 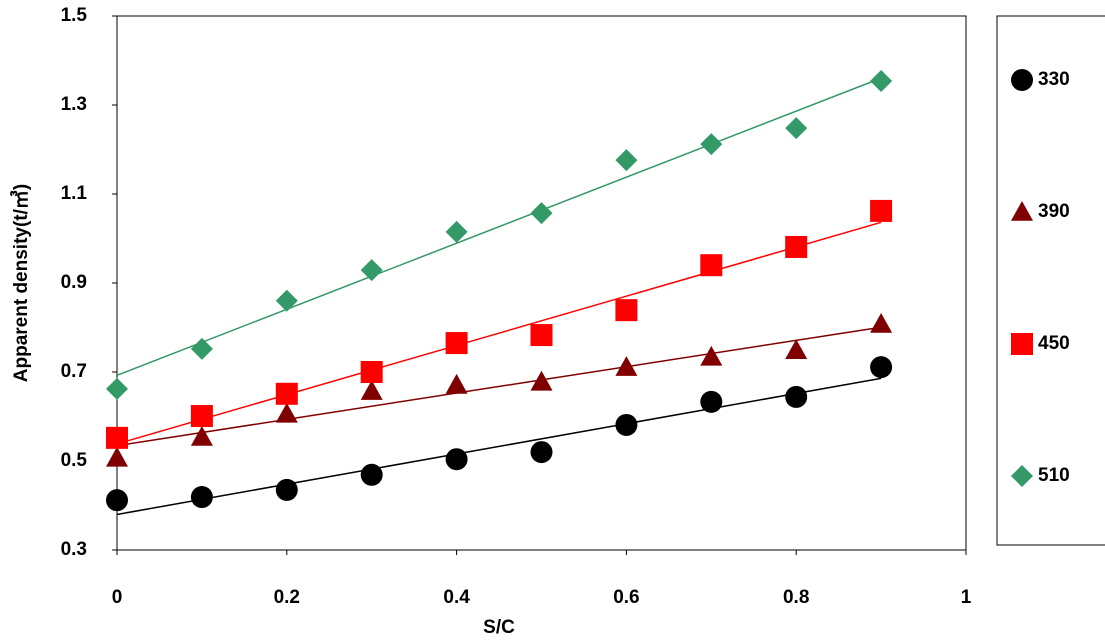 I want to click on legend-label: 450, so click(x=1054, y=343).